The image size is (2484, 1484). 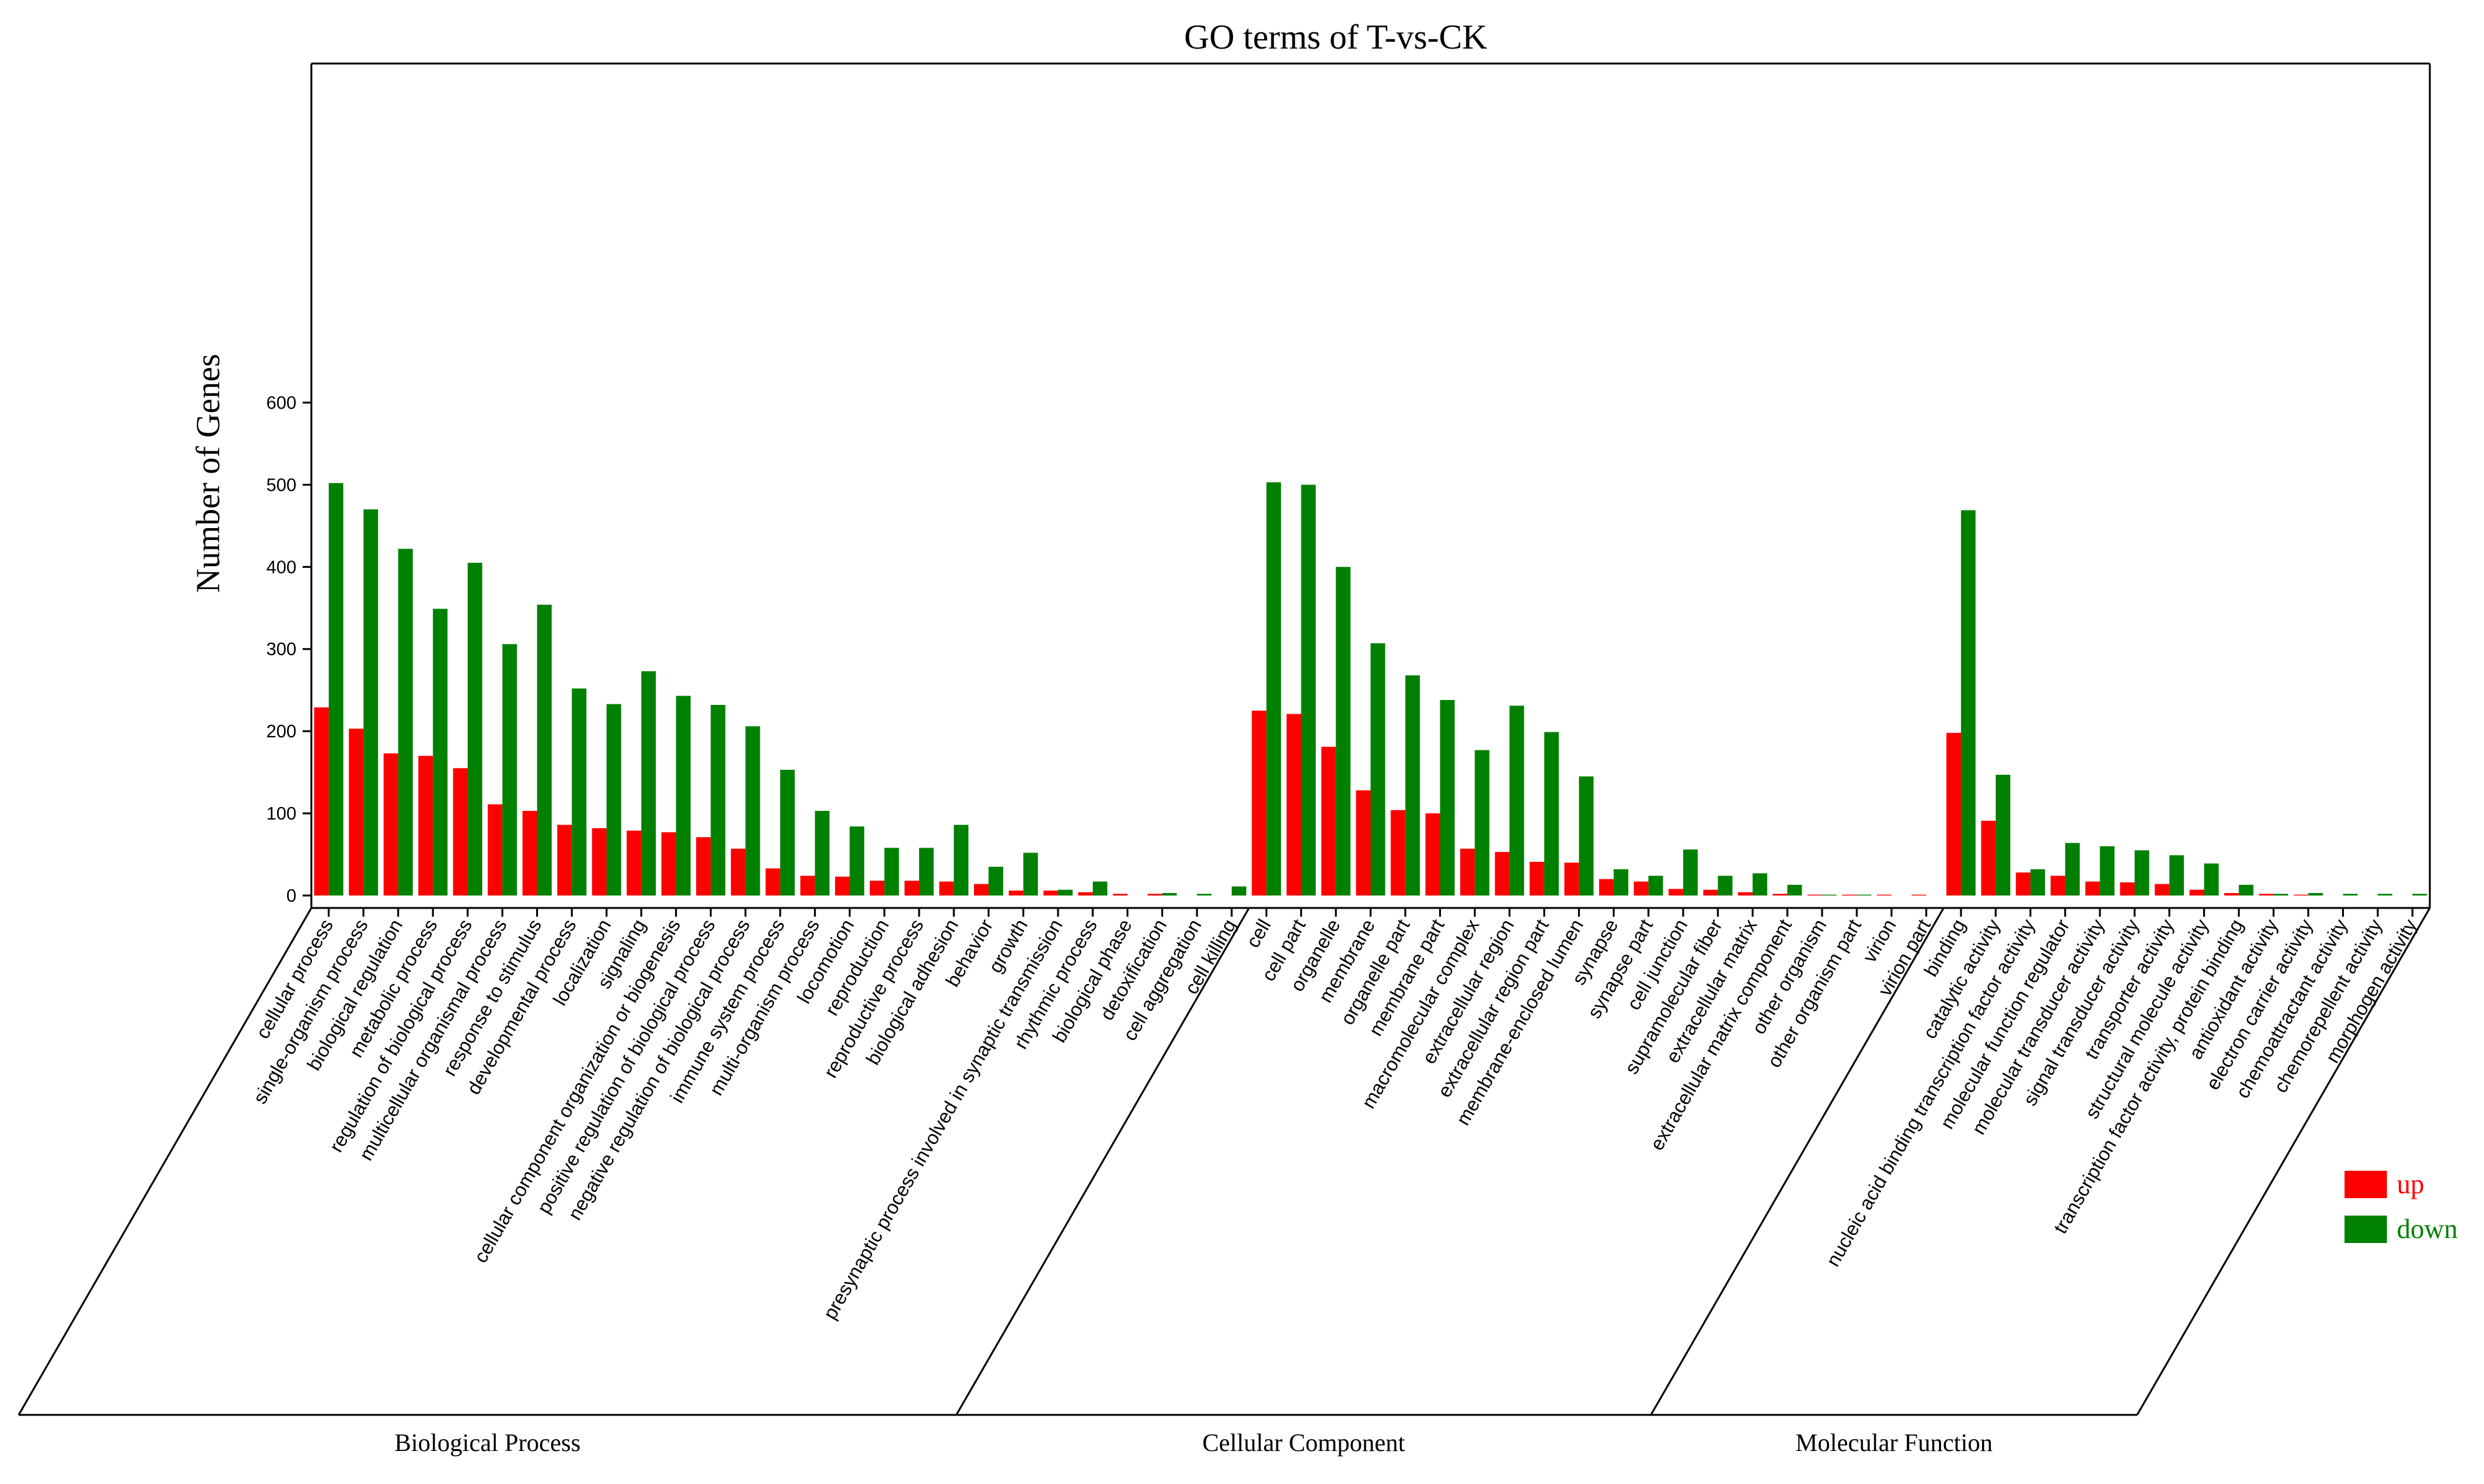 I want to click on y-tick-label: 300, so click(x=281, y=649).